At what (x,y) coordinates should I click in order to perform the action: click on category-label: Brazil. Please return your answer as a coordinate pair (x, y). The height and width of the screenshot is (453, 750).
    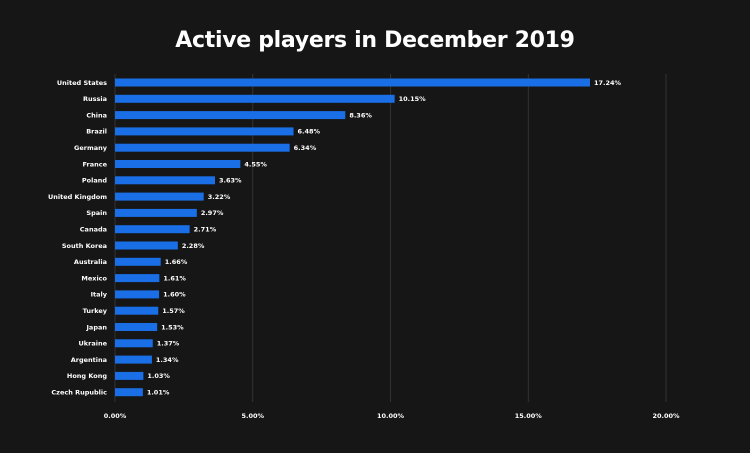
    Looking at the image, I should click on (96, 132).